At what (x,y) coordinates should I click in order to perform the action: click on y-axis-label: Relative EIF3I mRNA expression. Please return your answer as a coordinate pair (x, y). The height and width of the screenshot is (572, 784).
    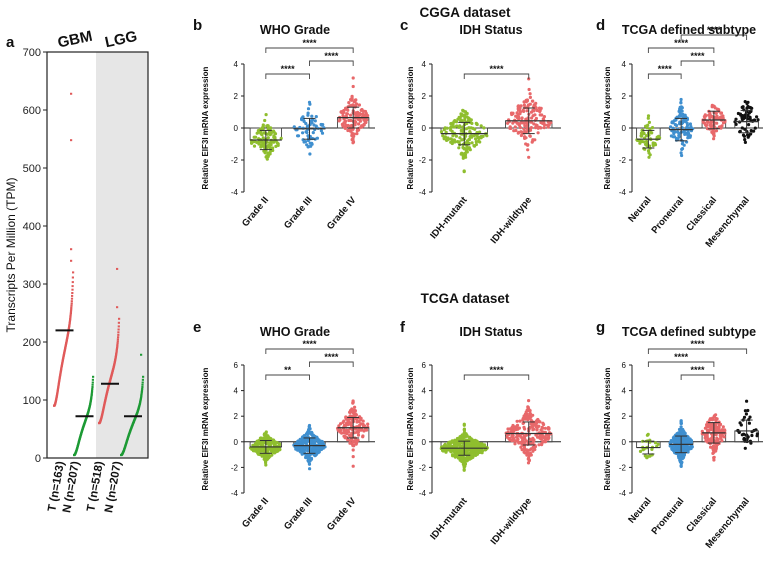
    Looking at the image, I should click on (607, 127).